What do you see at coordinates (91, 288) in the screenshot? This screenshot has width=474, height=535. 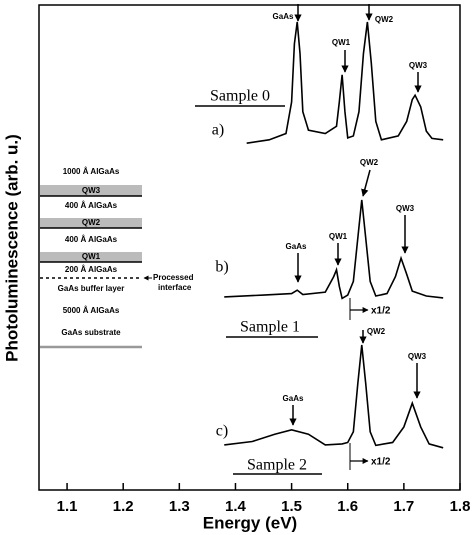 I see `inset-layer-label: GaAs buffer layer` at bounding box center [91, 288].